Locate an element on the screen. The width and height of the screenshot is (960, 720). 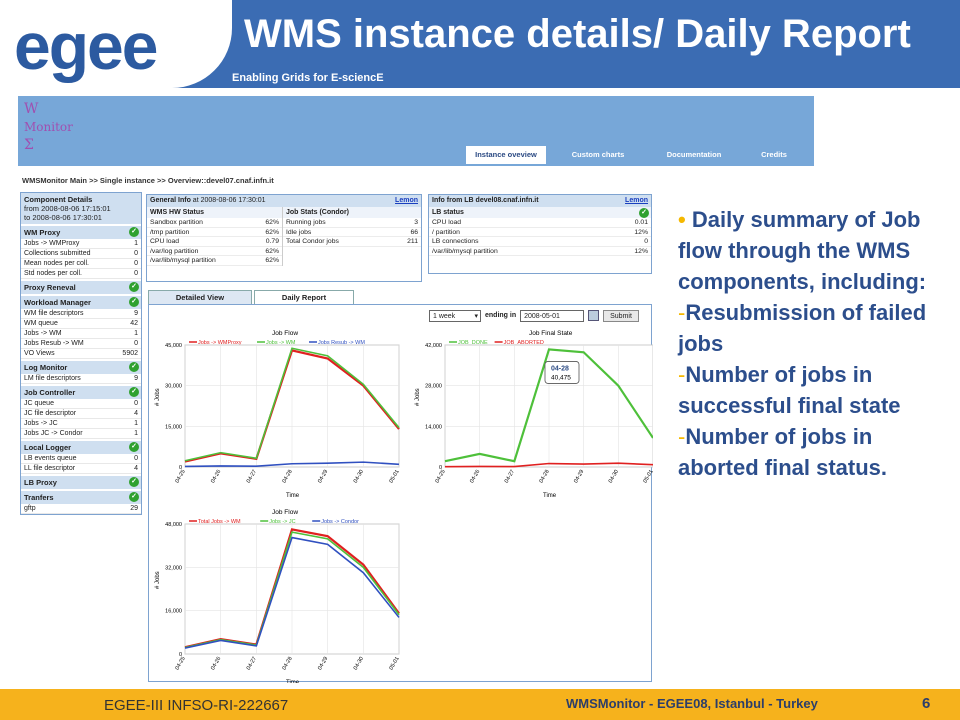
legend-label: Jobs Resub -> WM is located at coordinates (341, 343).